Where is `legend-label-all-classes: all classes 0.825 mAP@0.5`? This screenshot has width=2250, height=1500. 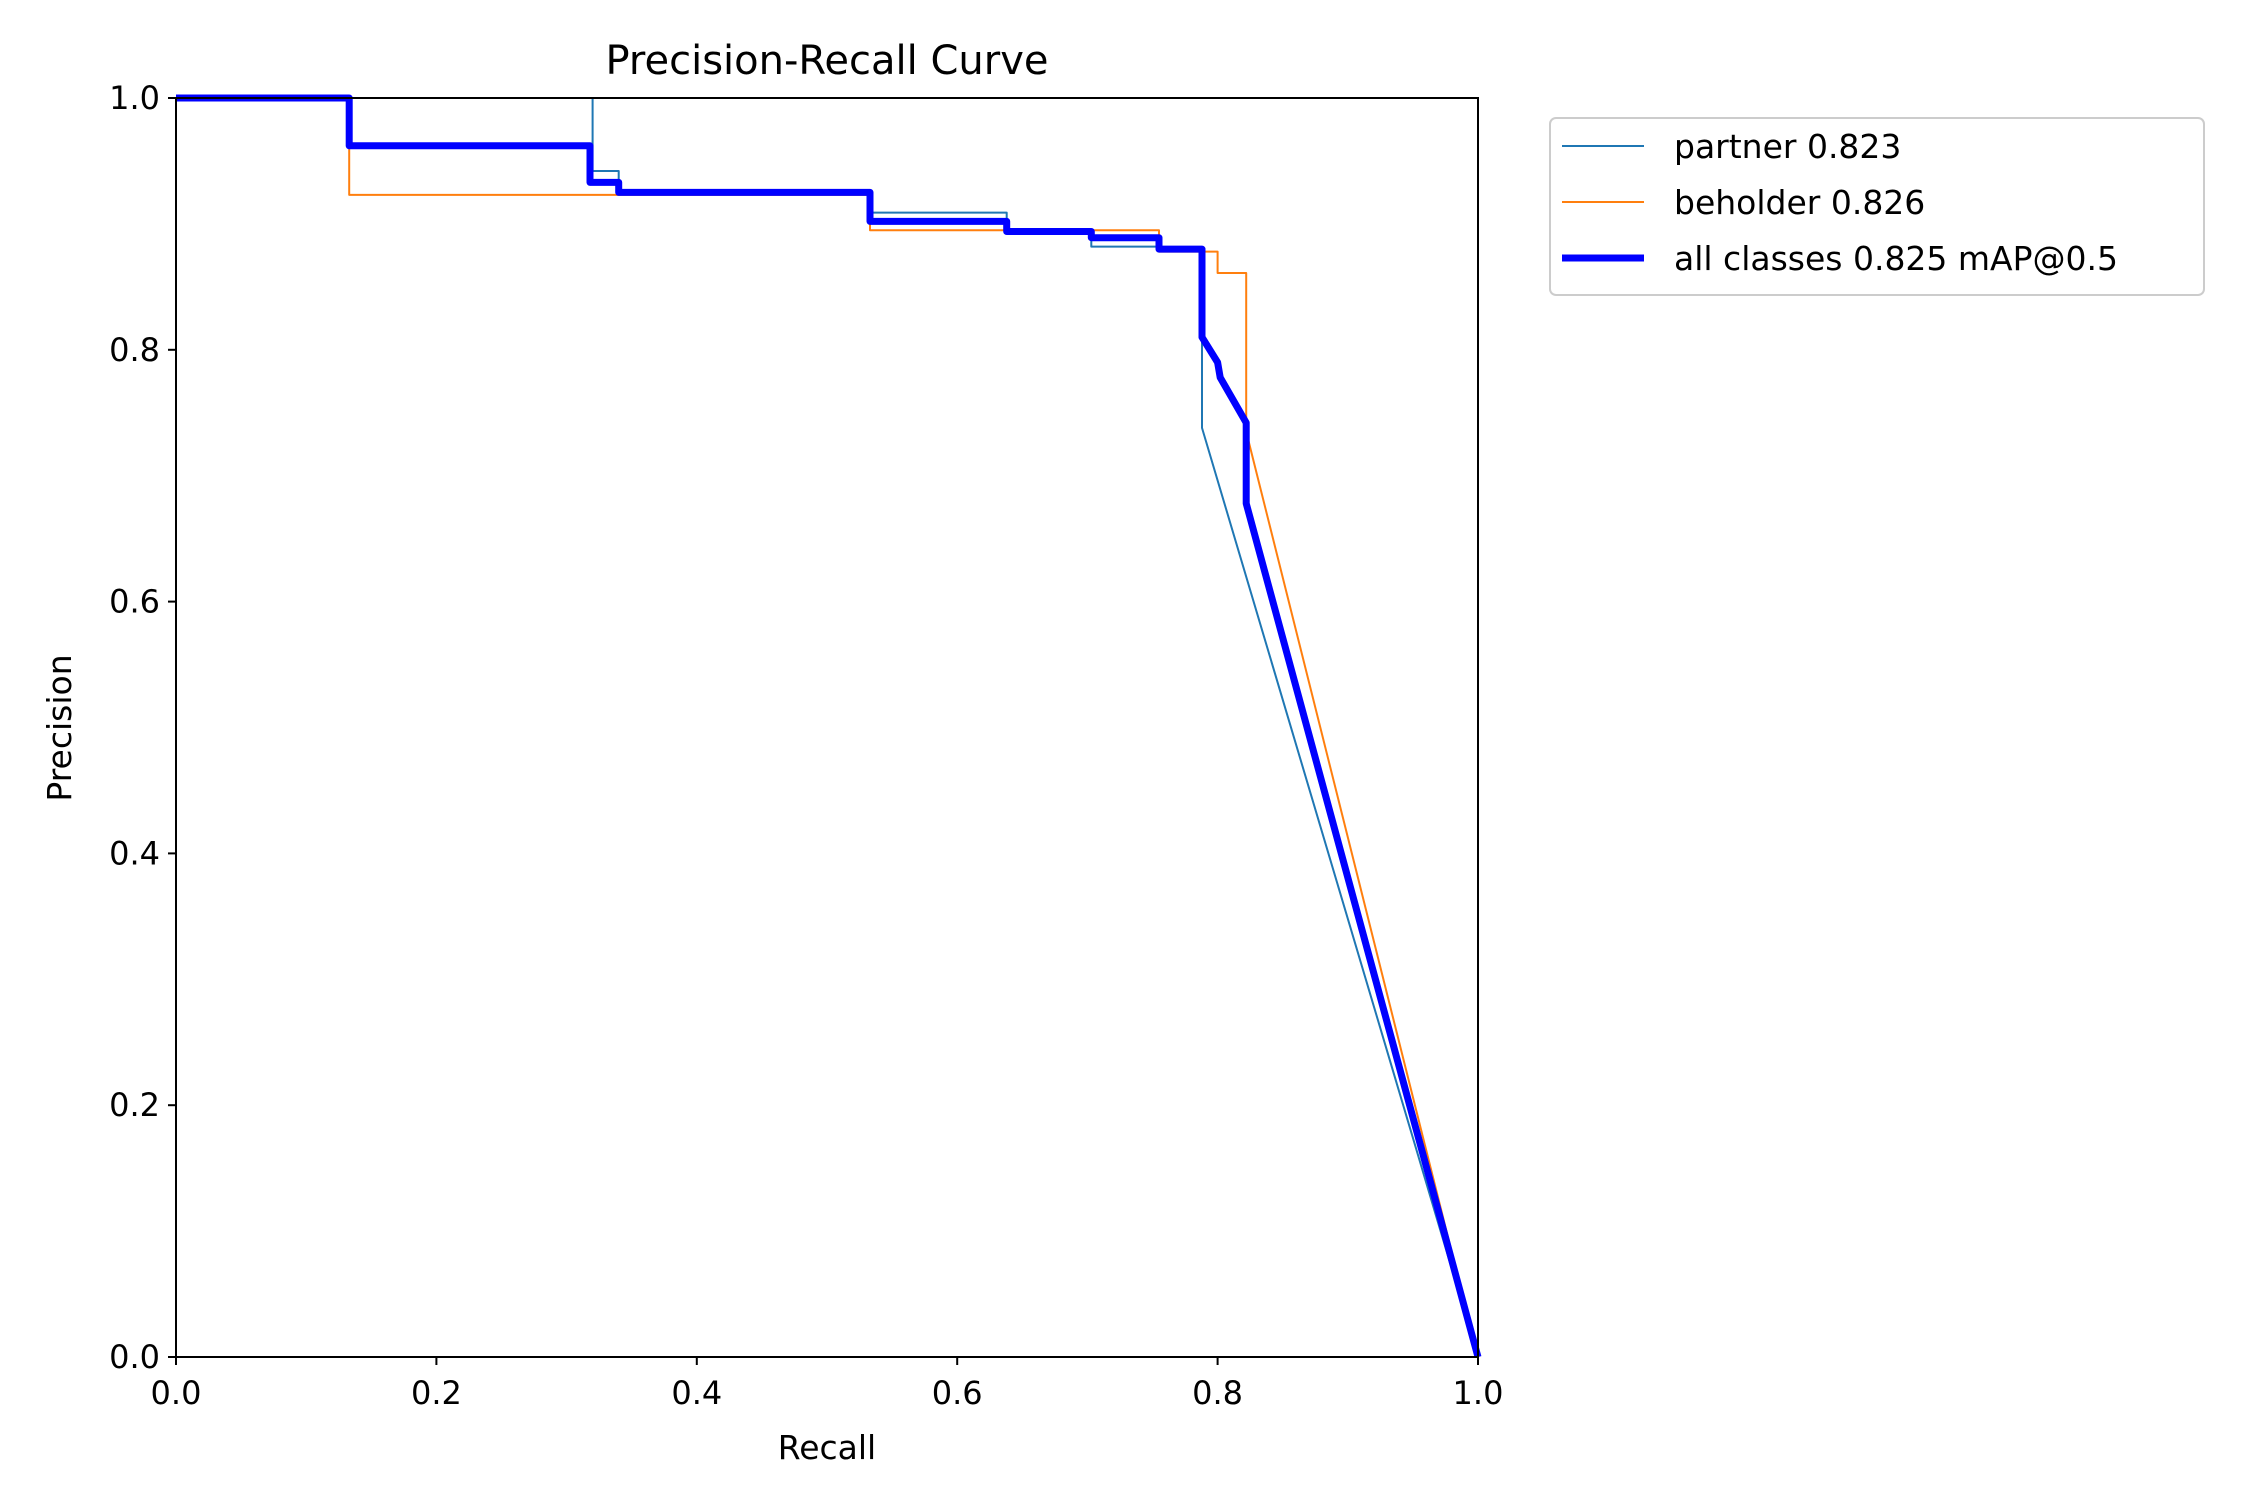 legend-label-all-classes: all classes 0.825 mAP@0.5 is located at coordinates (1896, 258).